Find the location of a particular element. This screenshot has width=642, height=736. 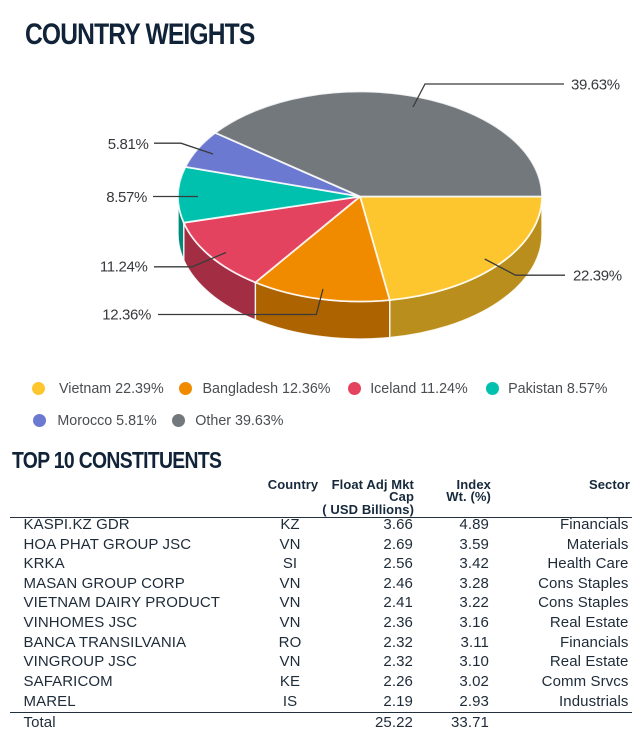

svg-text: 11.24% is located at coordinates (124, 266).